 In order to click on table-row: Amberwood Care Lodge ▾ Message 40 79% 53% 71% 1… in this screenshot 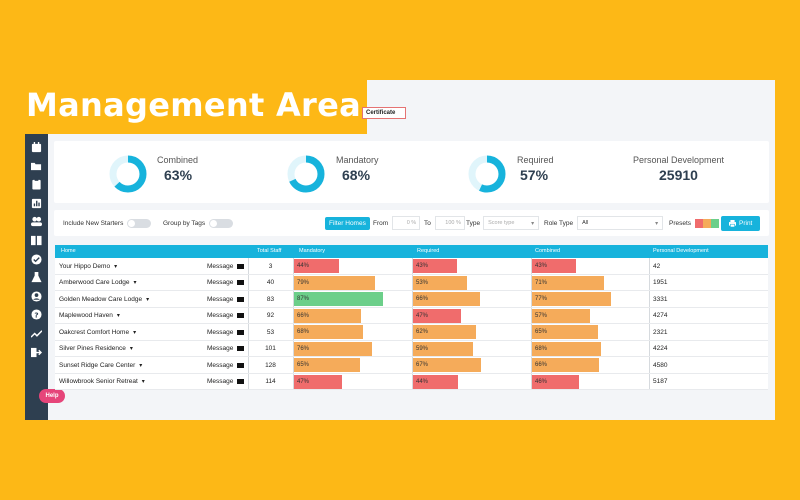, I will do `click(411, 282)`.